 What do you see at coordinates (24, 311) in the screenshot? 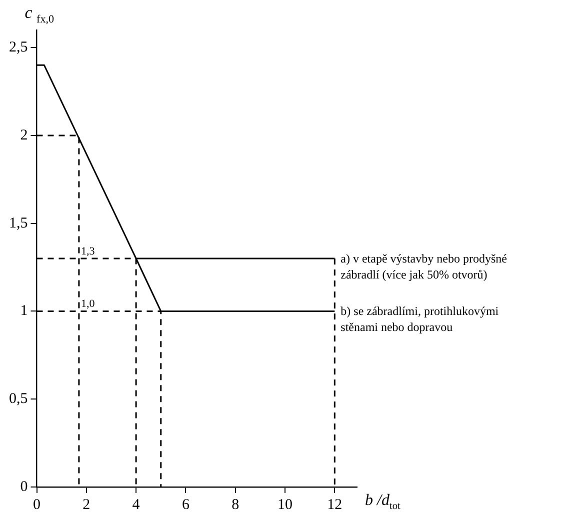
I see `y-tick-label: 1` at bounding box center [24, 311].